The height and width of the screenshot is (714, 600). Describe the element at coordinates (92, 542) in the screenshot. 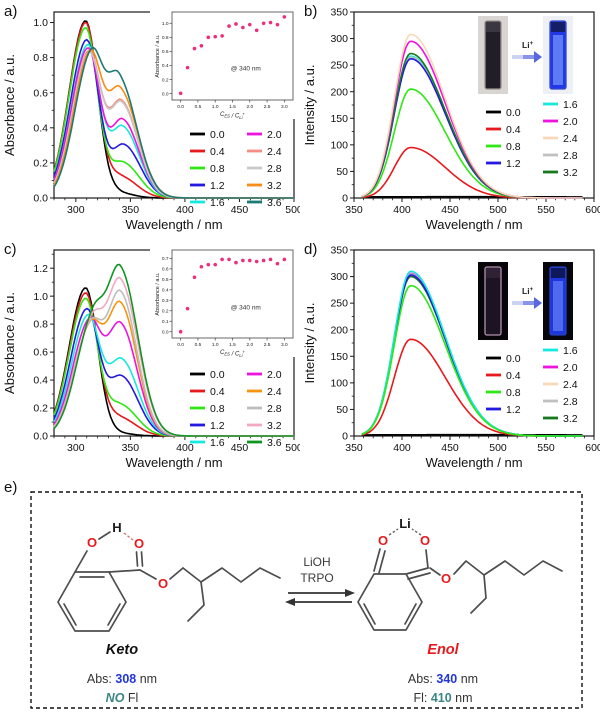

I see `keto-phenol-oxygen: O` at that location.